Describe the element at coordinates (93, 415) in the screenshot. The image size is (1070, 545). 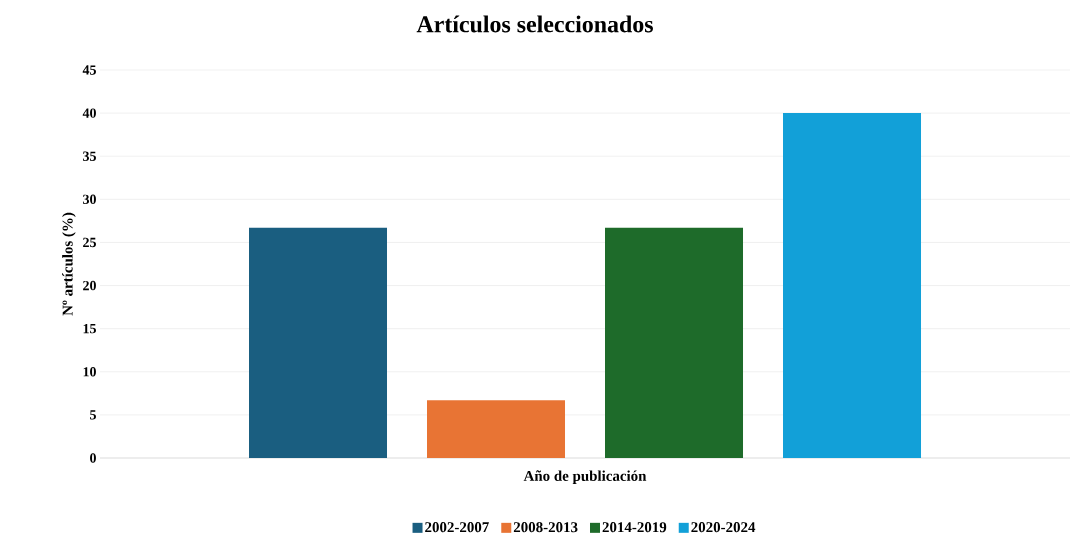
I see `y-tick-label: 5` at that location.